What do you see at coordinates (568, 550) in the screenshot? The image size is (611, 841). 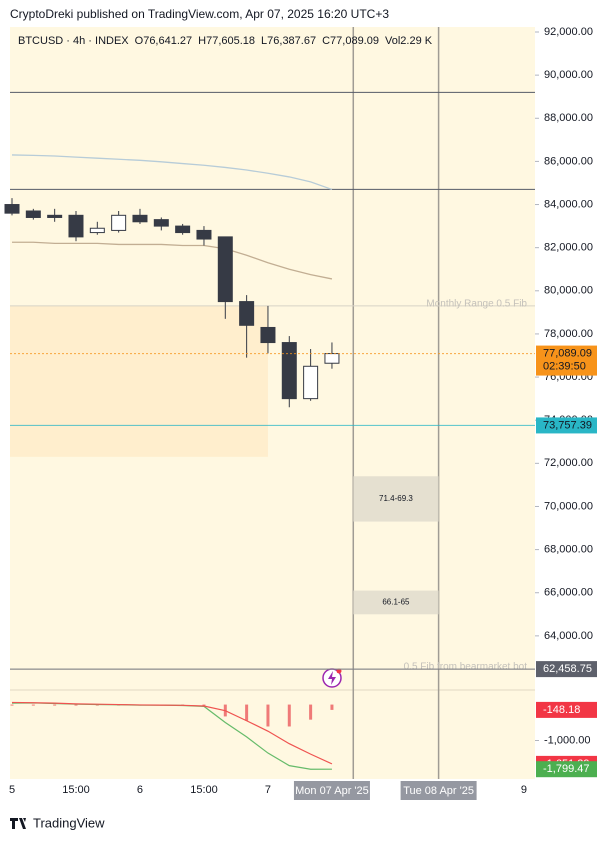 I see `y-tick-label: 68,000.00` at bounding box center [568, 550].